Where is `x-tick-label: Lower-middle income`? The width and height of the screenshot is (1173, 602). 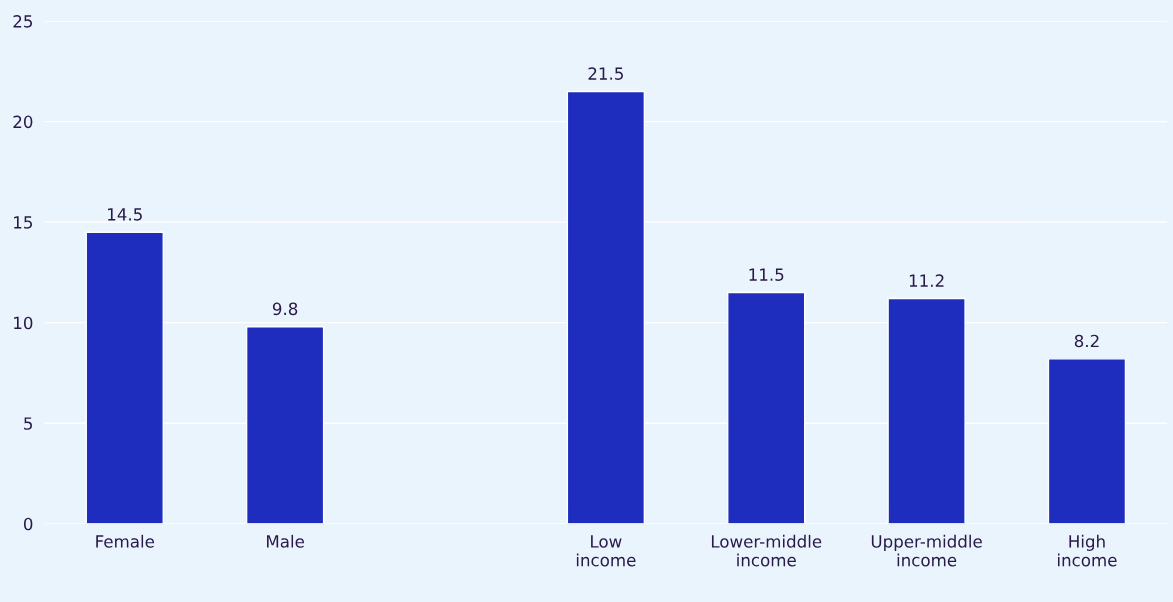 x-tick-label: Lower-middle income is located at coordinates (766, 550).